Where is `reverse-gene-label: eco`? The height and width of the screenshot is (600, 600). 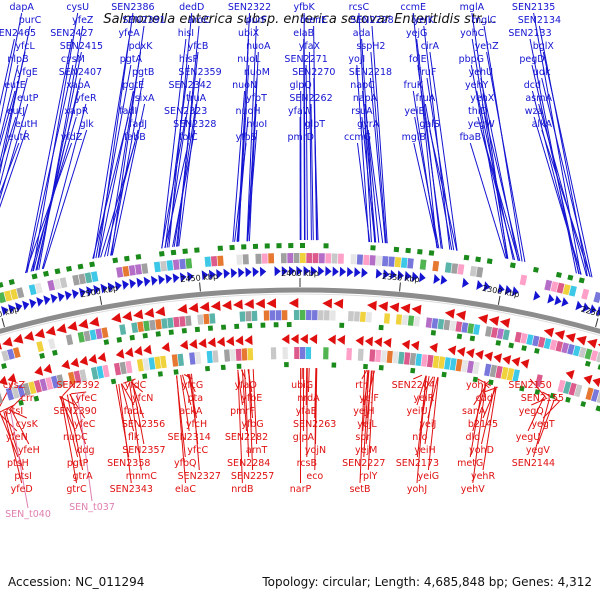 reverse-gene-label: eco is located at coordinates (314, 476).